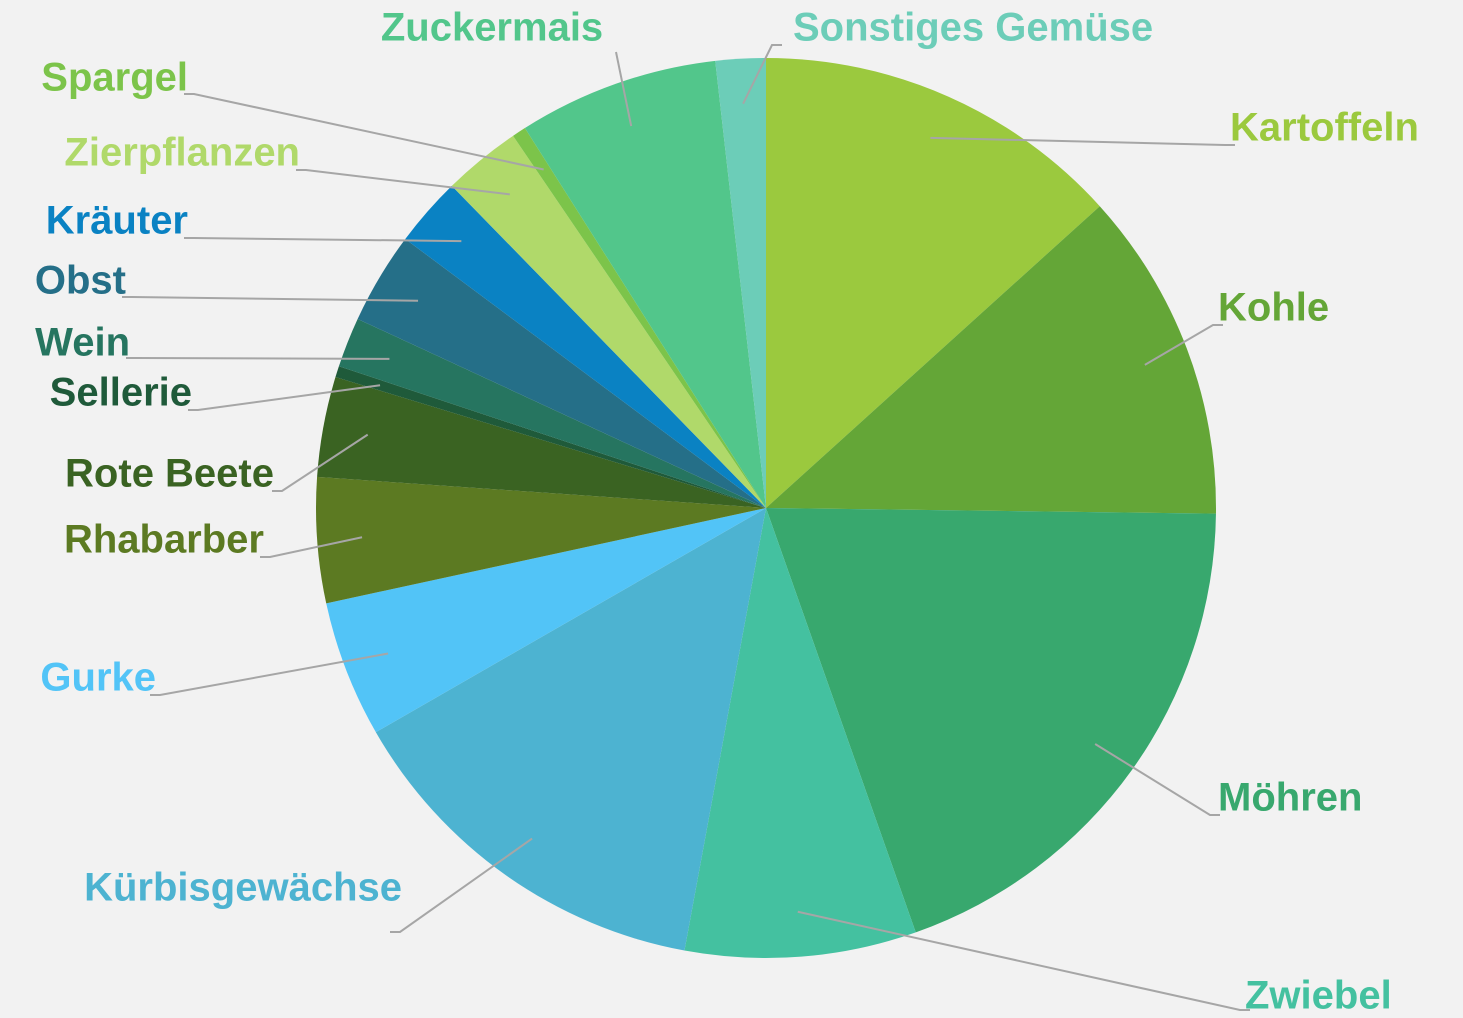  What do you see at coordinates (82, 343) in the screenshot?
I see `slice-label: Wein` at bounding box center [82, 343].